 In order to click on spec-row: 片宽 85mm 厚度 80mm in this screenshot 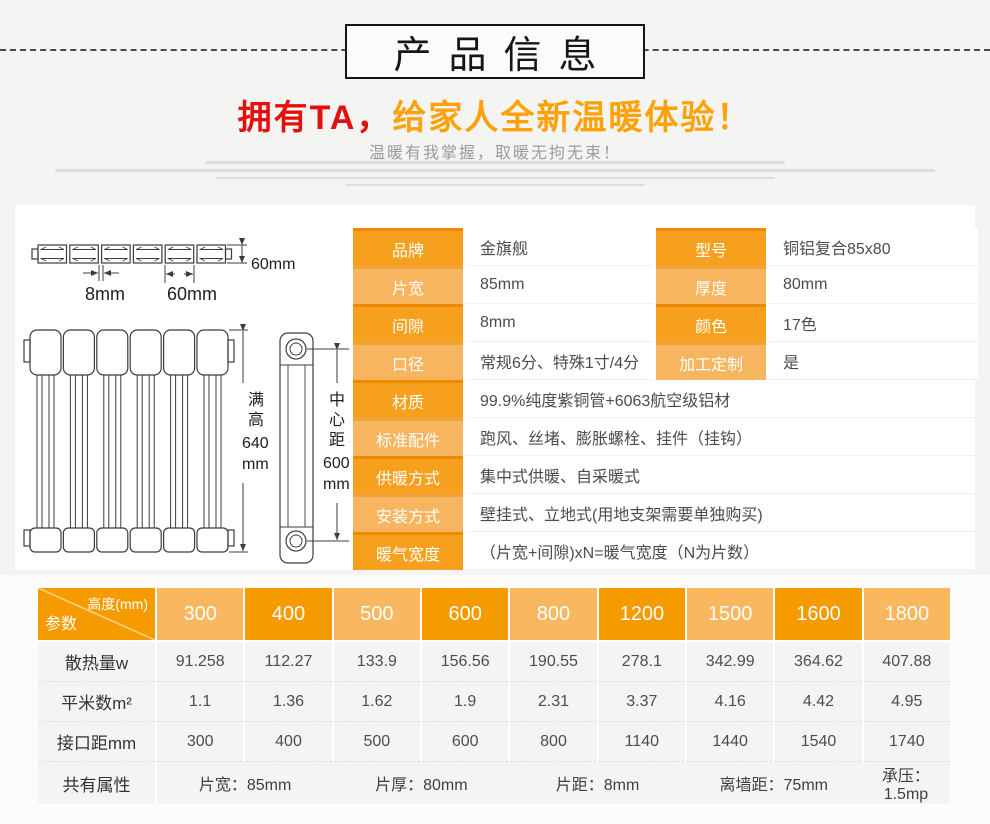, I will do `click(665, 285)`.